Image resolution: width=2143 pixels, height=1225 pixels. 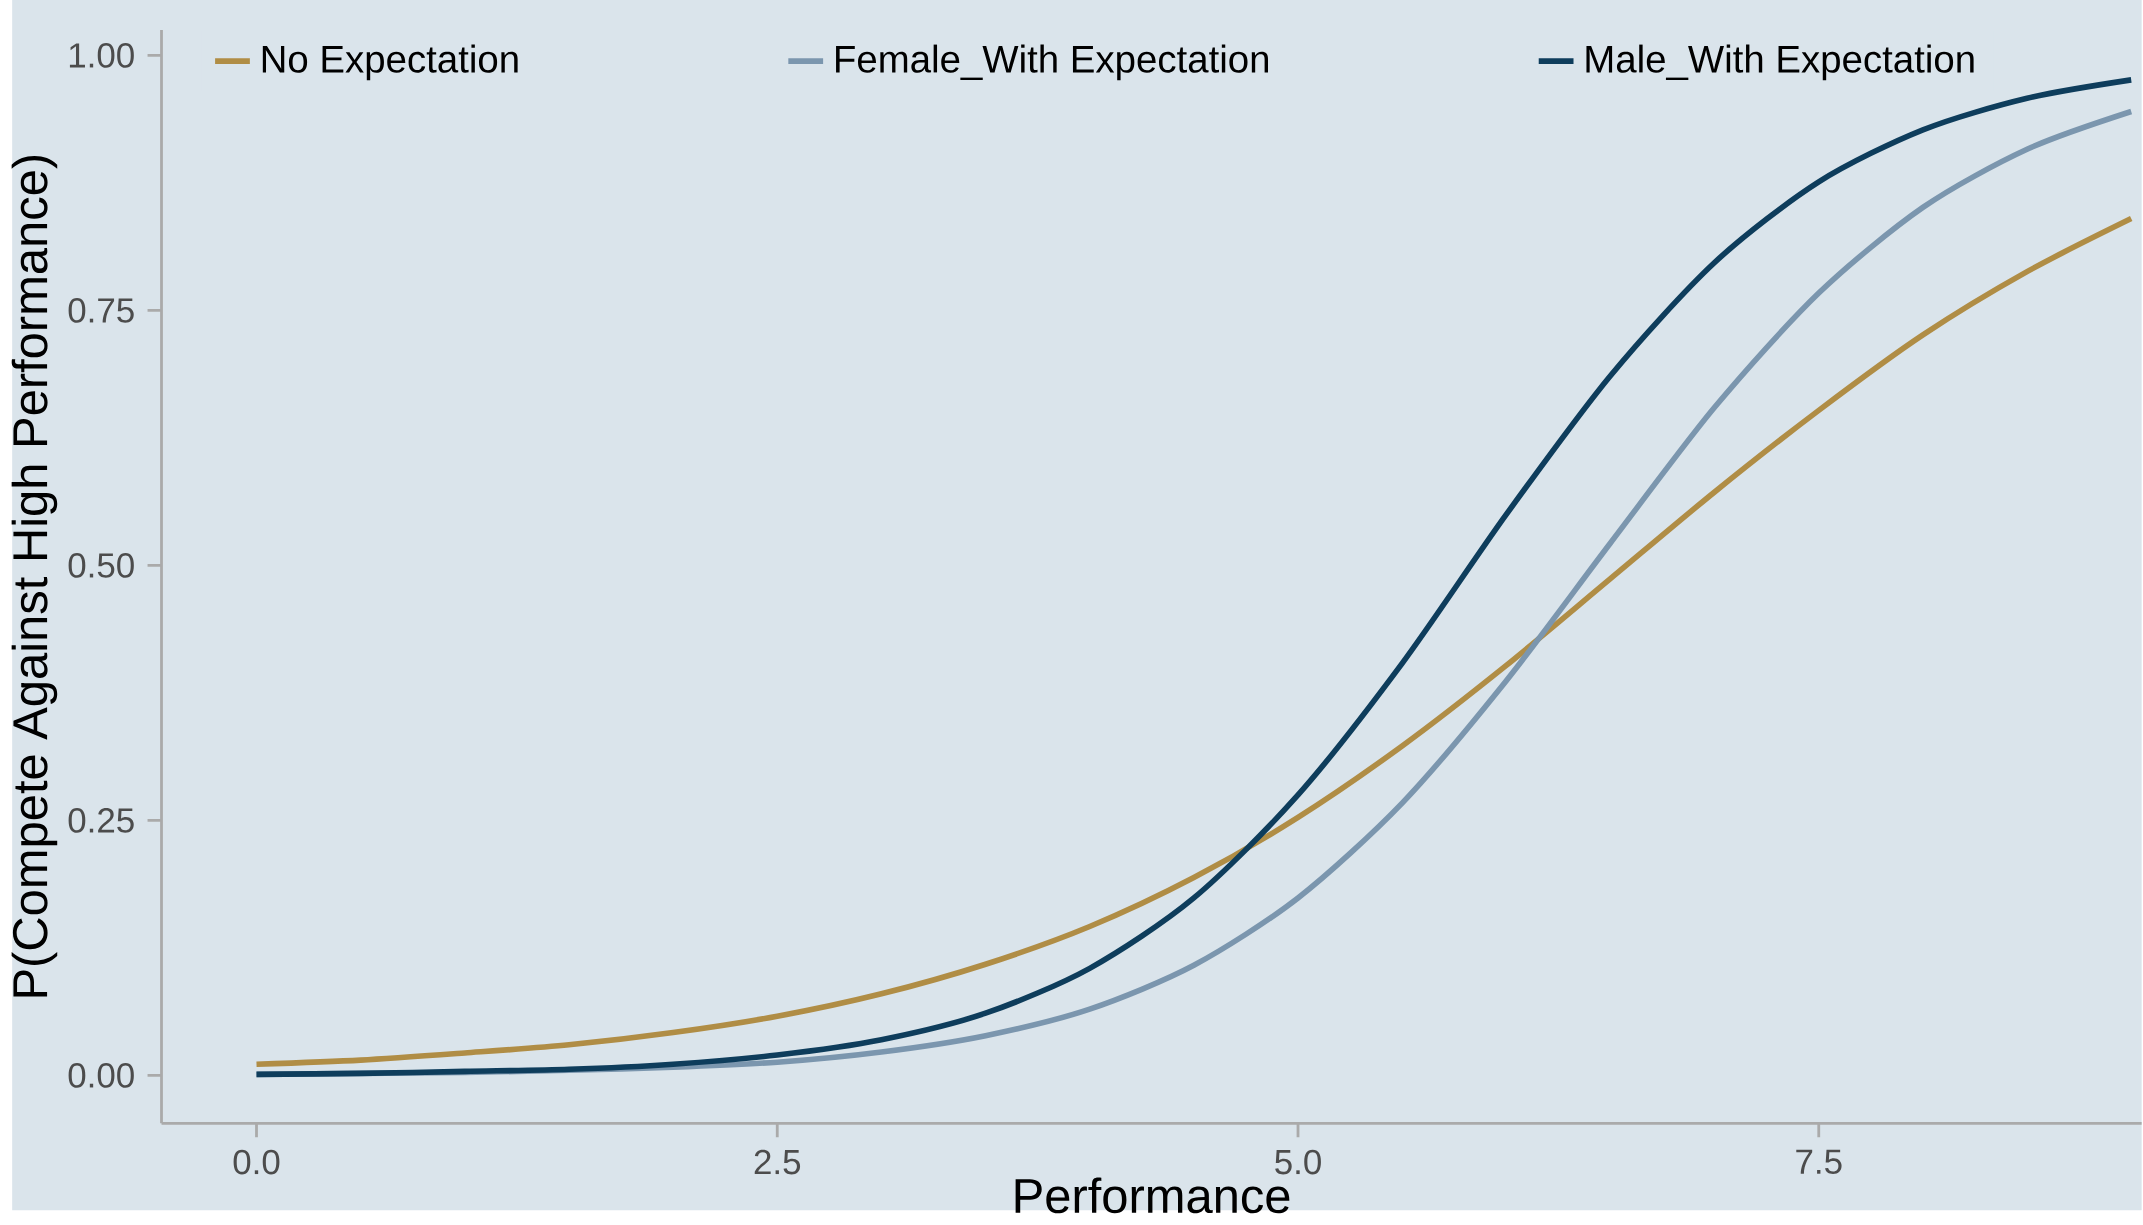 I want to click on y-tick-label: 0.50, so click(x=101, y=565).